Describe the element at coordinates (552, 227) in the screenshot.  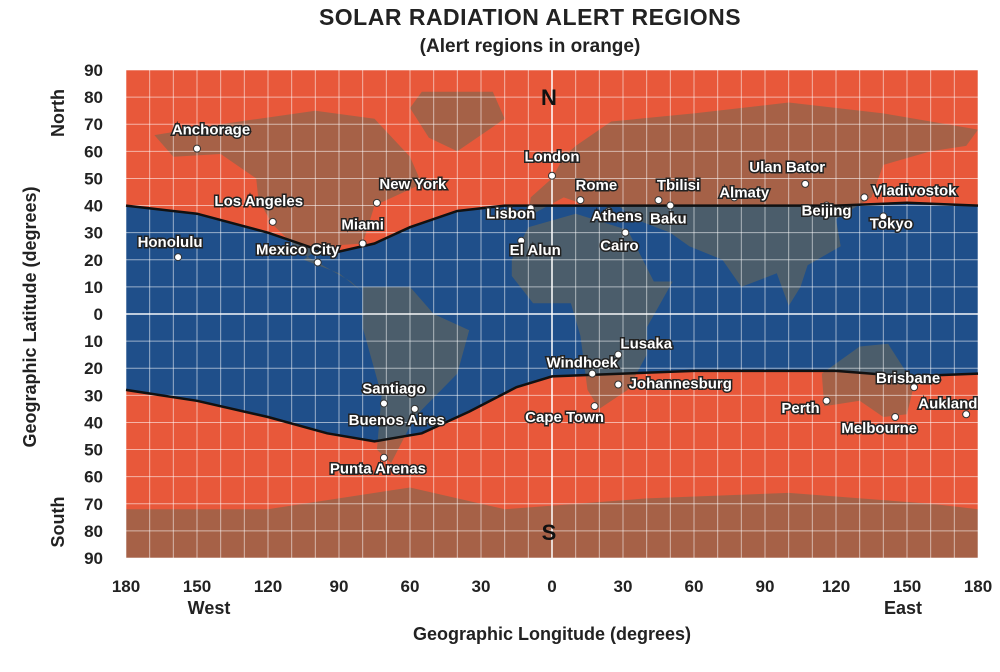
I see `north-alert-boundary-line` at that location.